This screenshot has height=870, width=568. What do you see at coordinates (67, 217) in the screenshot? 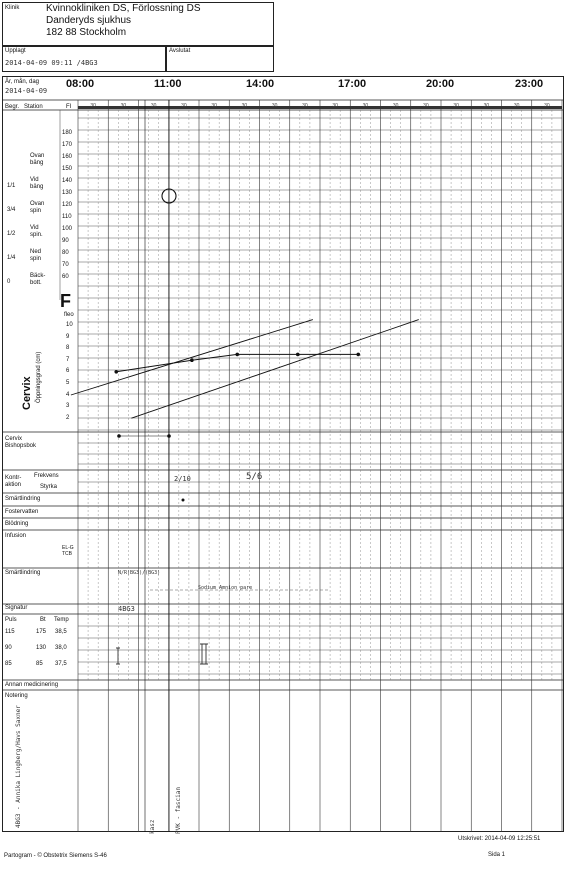
I see `fhr-scale-label: 110` at bounding box center [67, 217].